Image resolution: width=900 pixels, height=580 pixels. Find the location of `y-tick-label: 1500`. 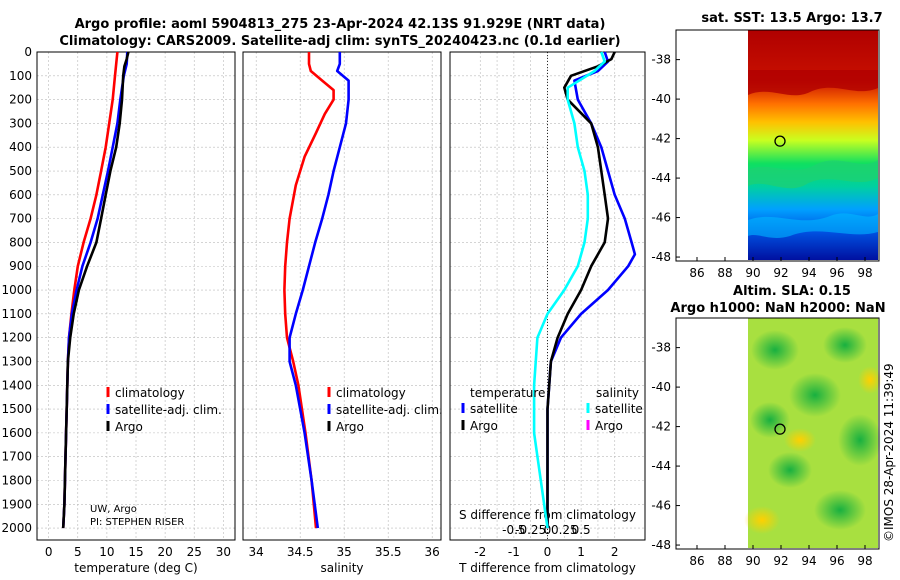

y-tick-label: 1500 is located at coordinates (16, 409).